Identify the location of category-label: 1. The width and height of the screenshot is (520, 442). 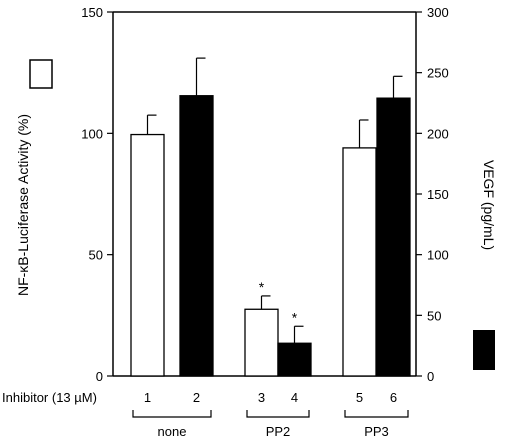
(147, 397).